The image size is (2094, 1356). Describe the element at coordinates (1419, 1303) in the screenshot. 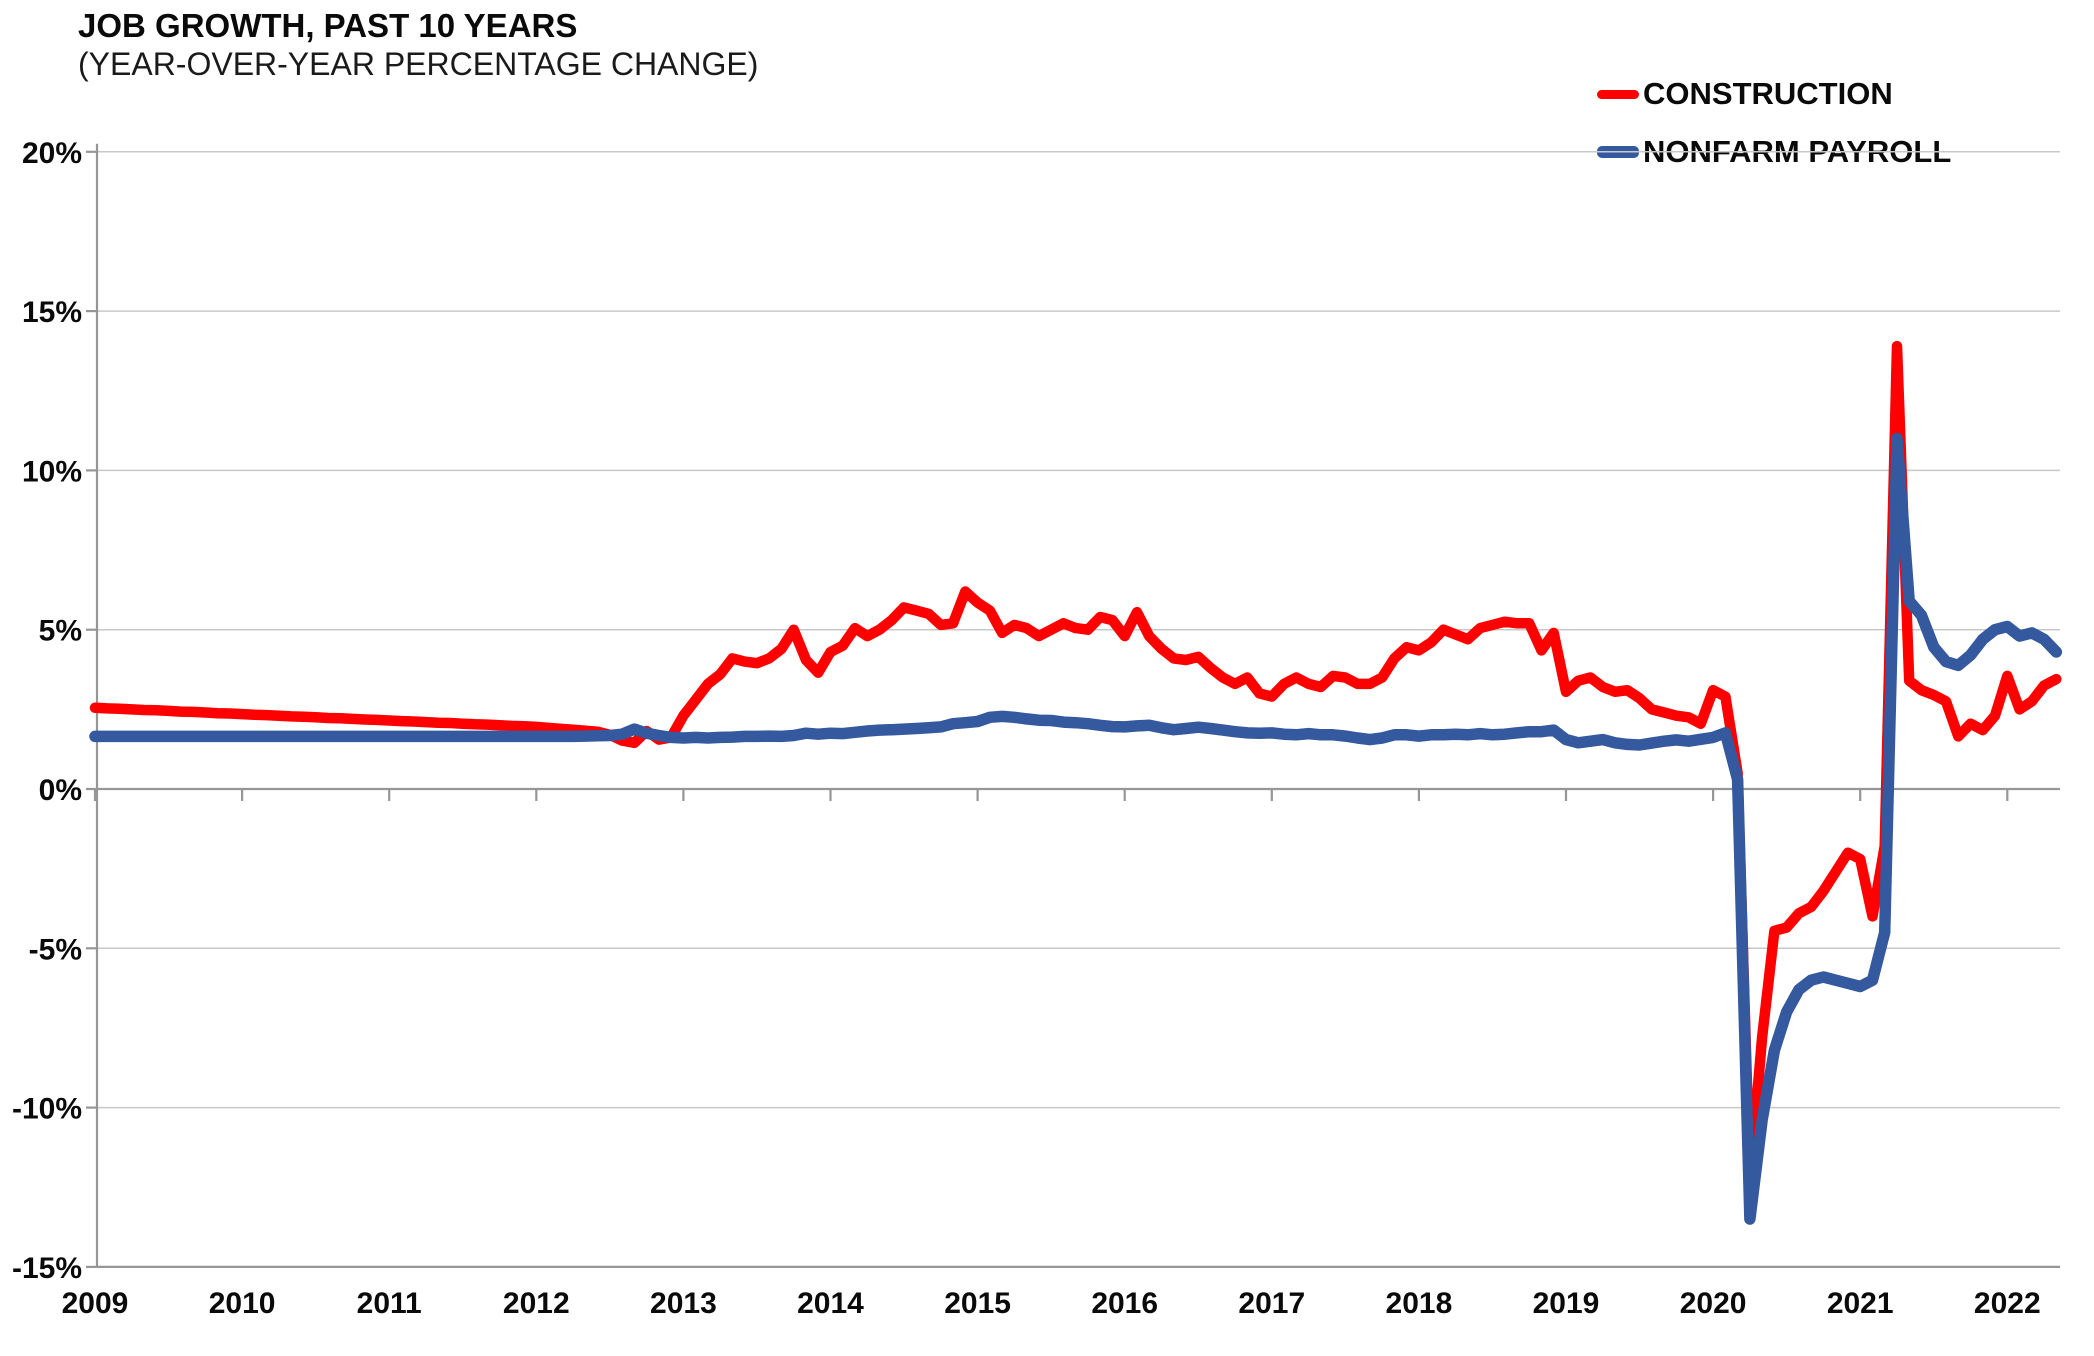

I see `x-axis-label-2018: 2018` at that location.